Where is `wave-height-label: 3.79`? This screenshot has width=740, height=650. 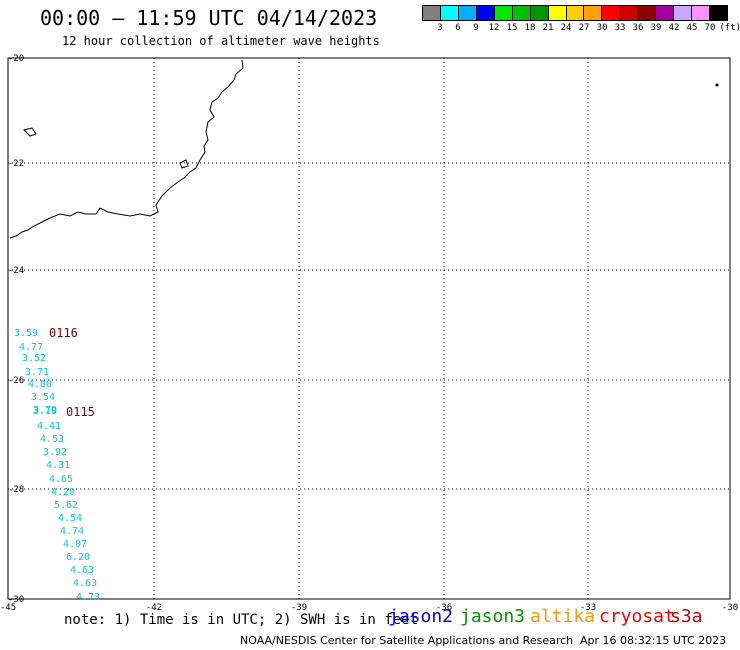
wave-height-label: 3.79 is located at coordinates (45, 410).